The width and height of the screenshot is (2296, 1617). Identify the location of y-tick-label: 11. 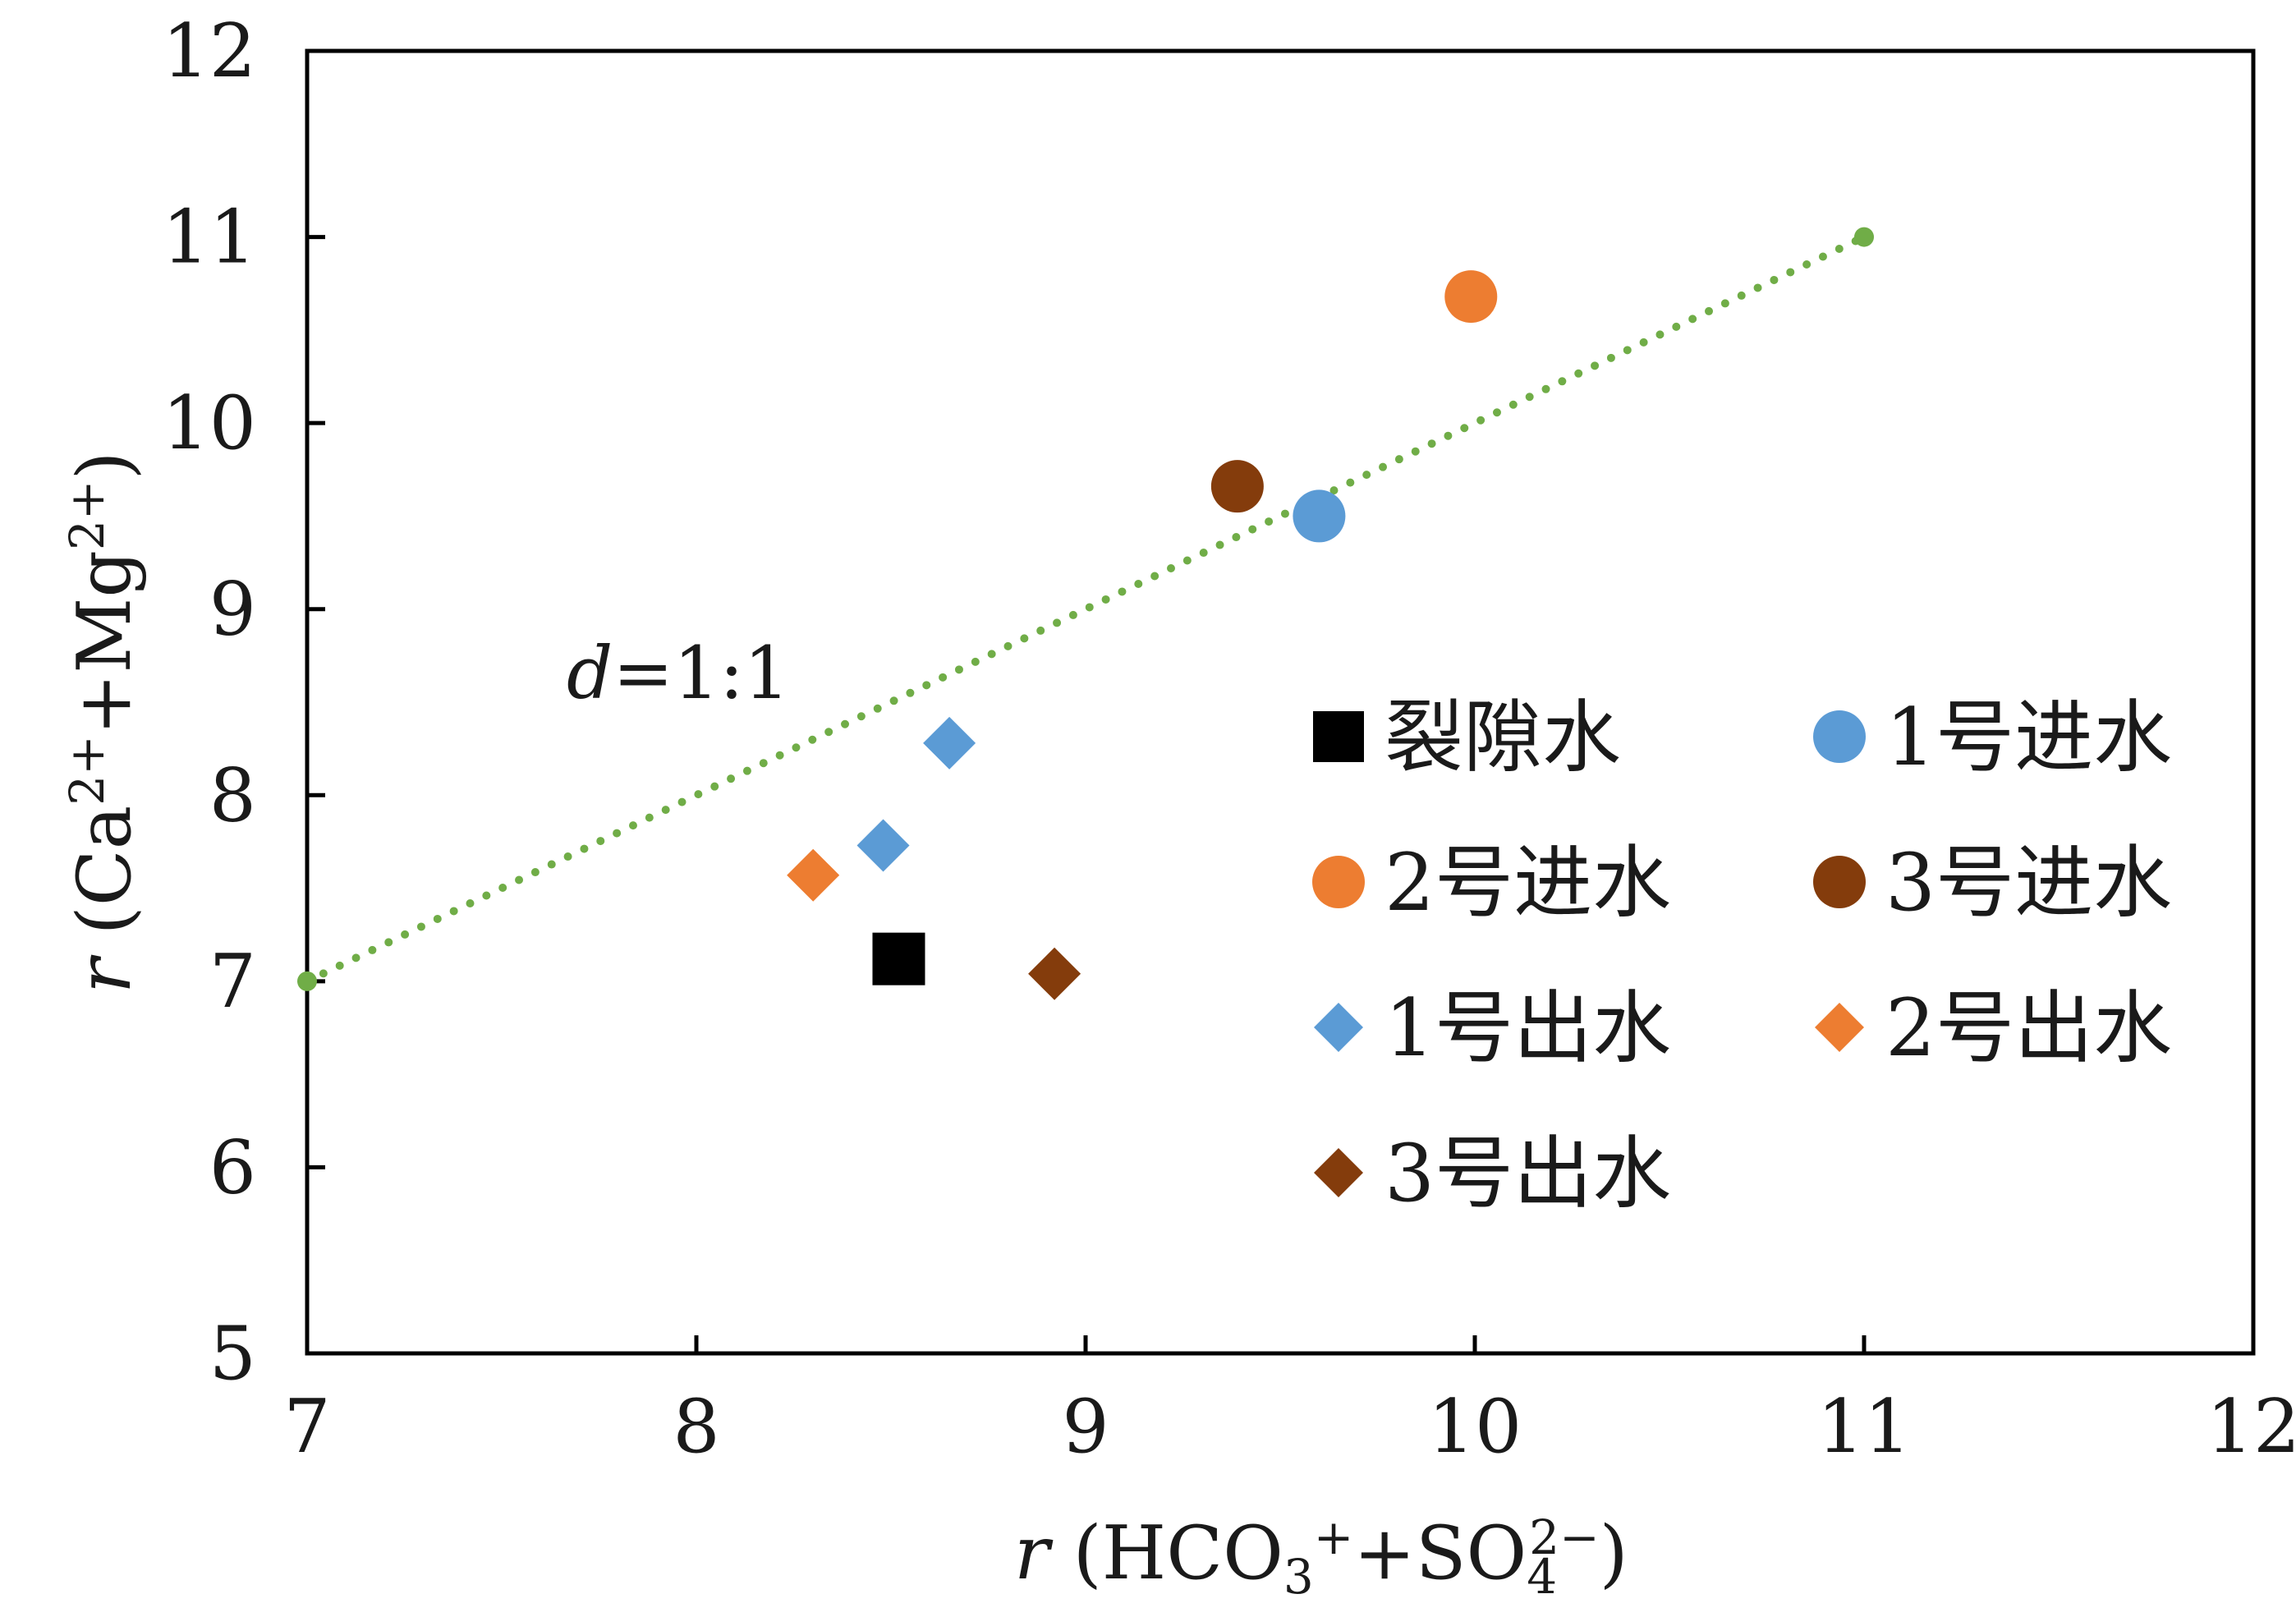
(209, 238).